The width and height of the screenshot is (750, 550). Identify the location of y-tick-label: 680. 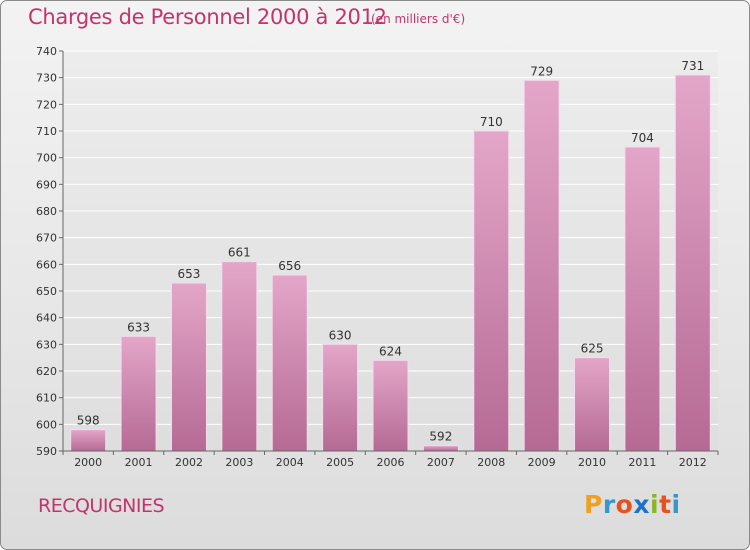
(46, 211).